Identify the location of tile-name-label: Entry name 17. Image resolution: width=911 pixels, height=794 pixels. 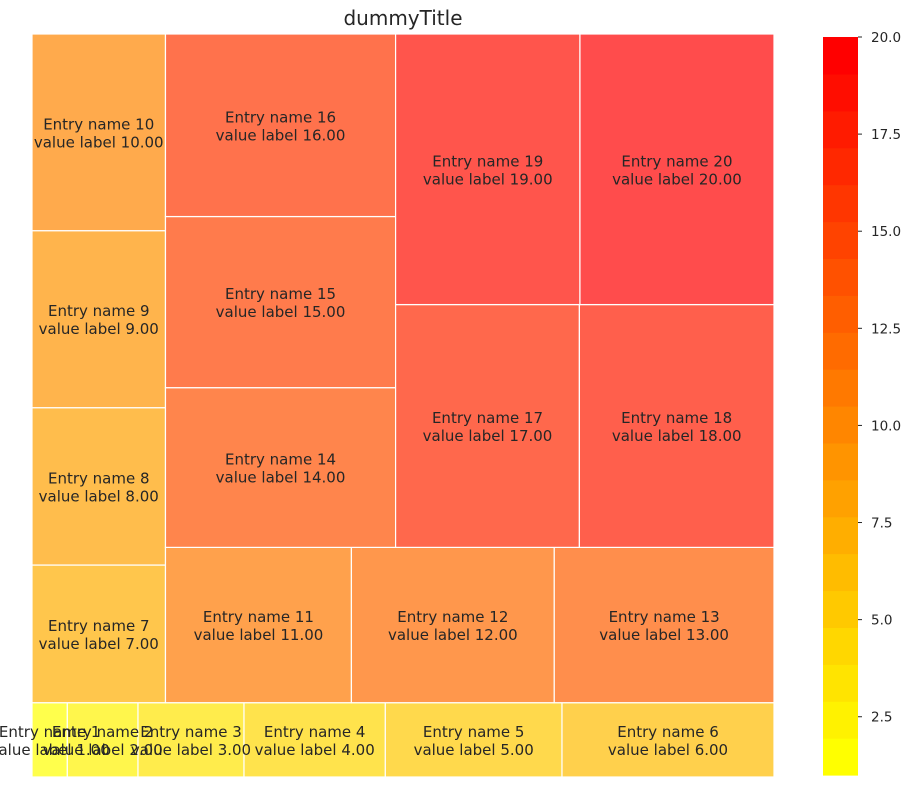
(487, 418).